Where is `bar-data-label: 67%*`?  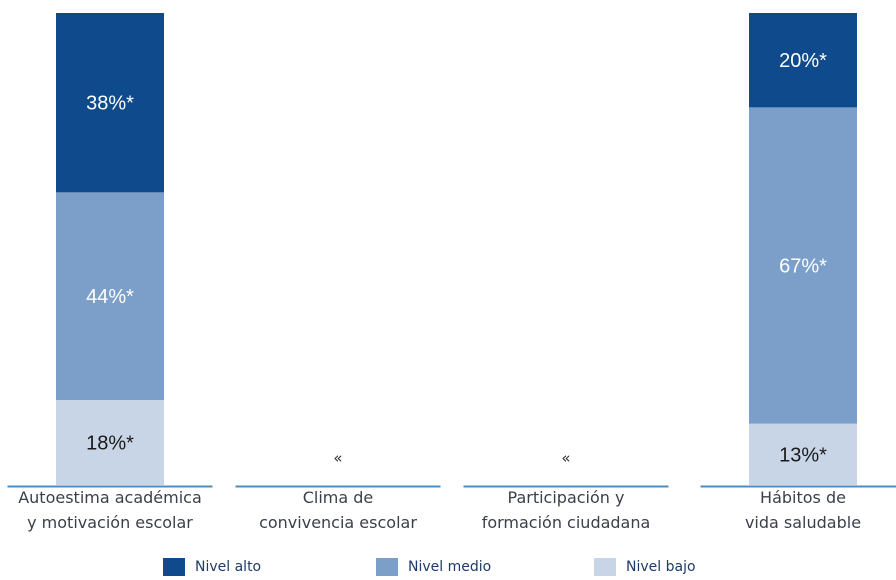 bar-data-label: 67%* is located at coordinates (803, 267).